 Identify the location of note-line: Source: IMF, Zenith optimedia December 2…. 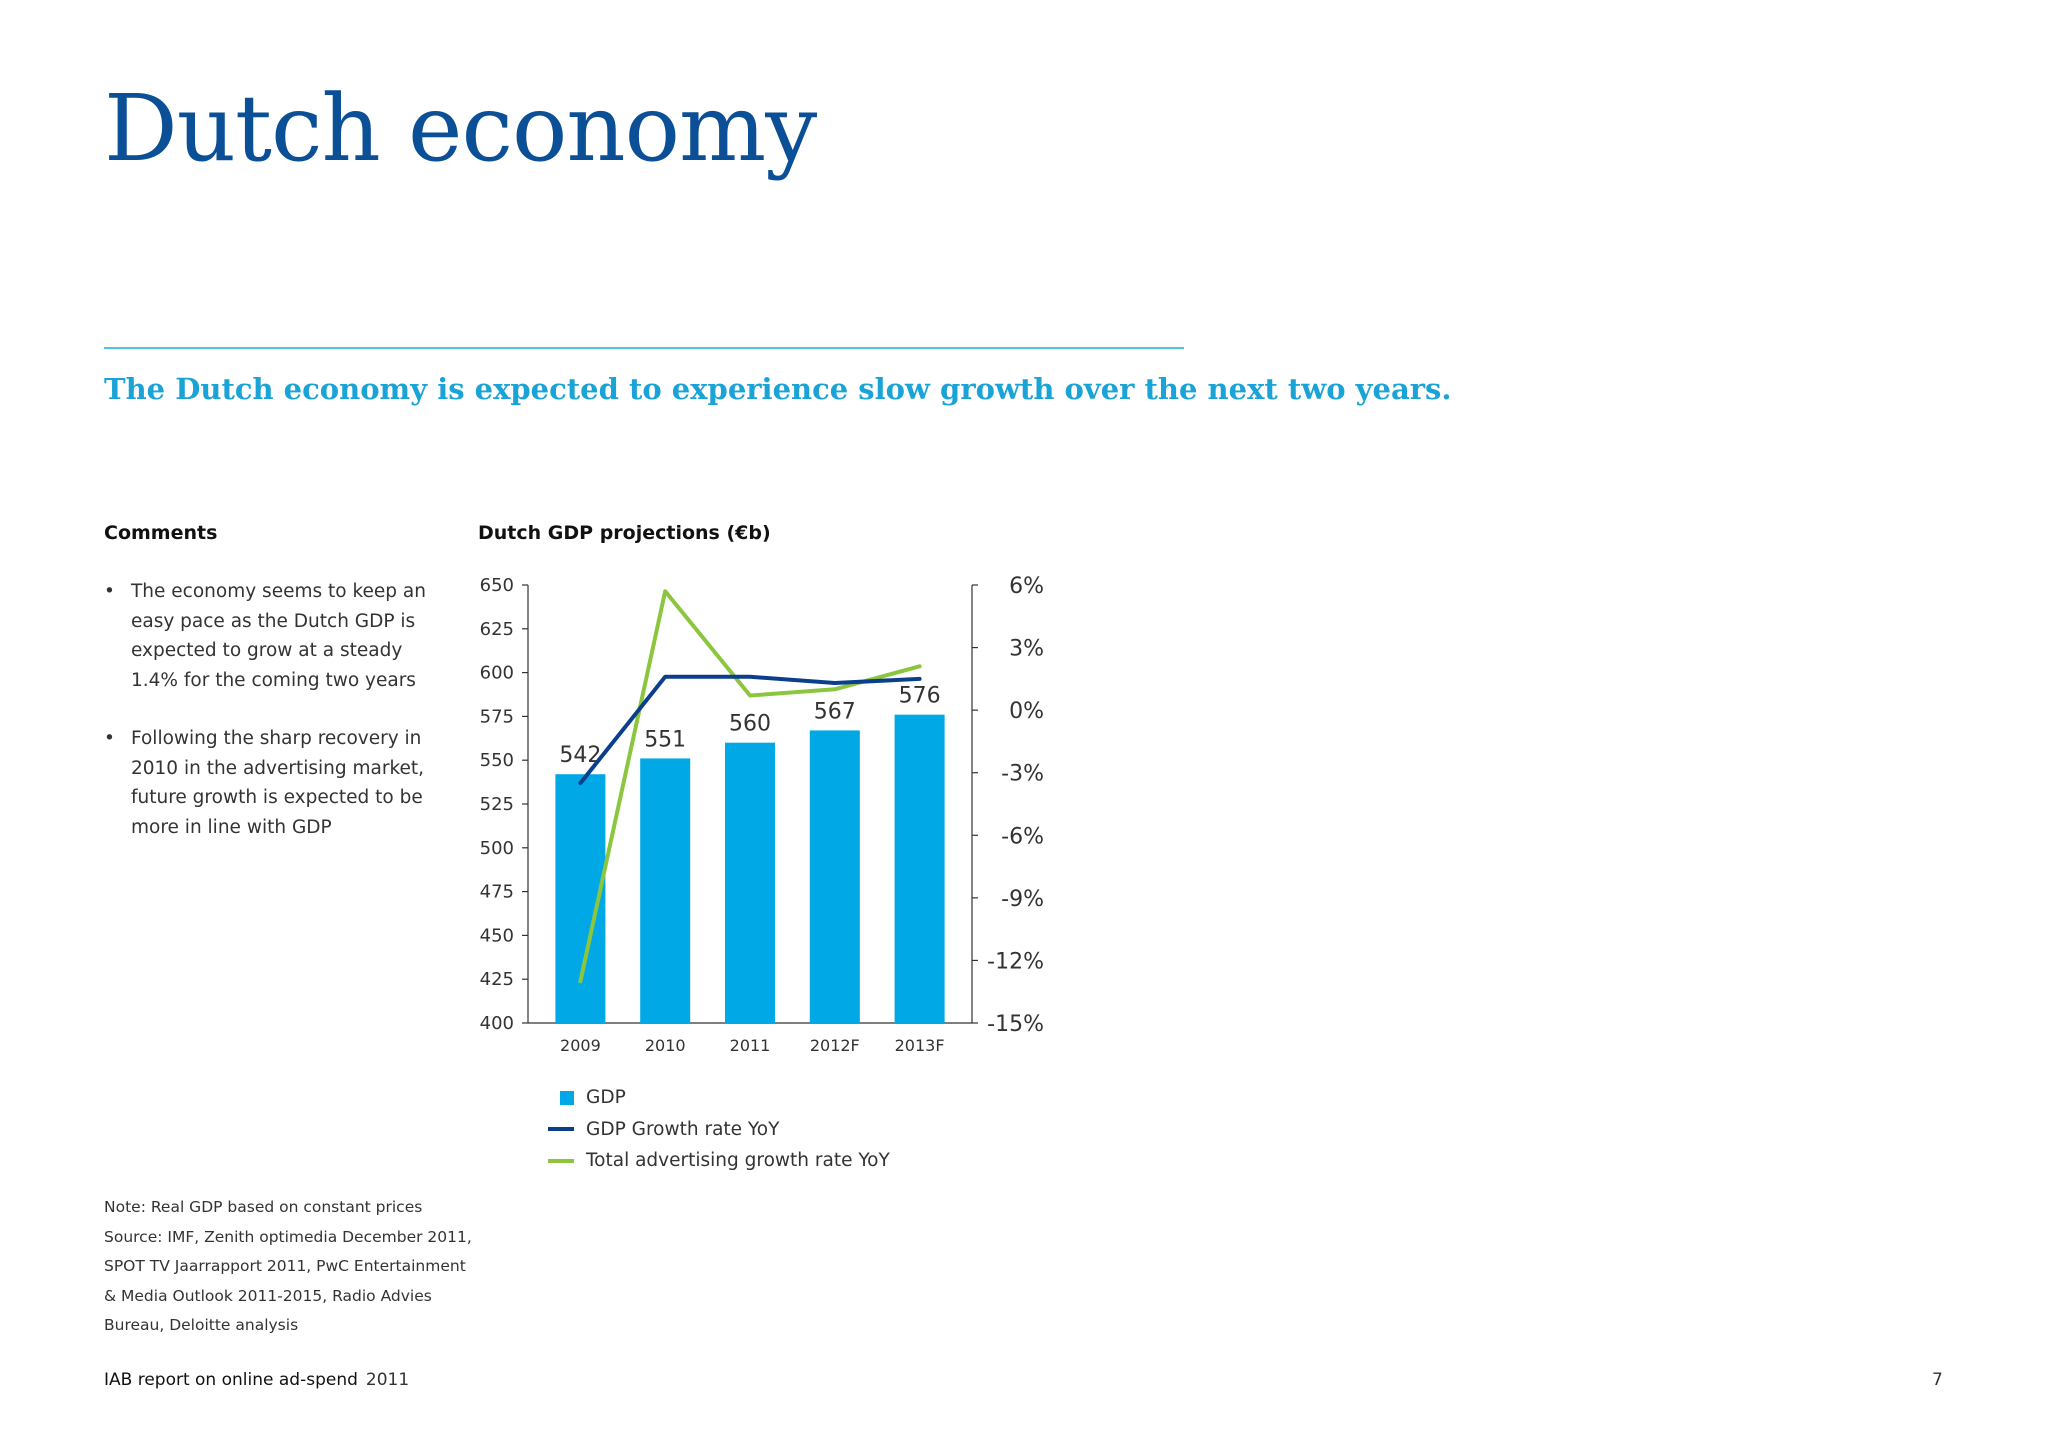
(288, 1236).